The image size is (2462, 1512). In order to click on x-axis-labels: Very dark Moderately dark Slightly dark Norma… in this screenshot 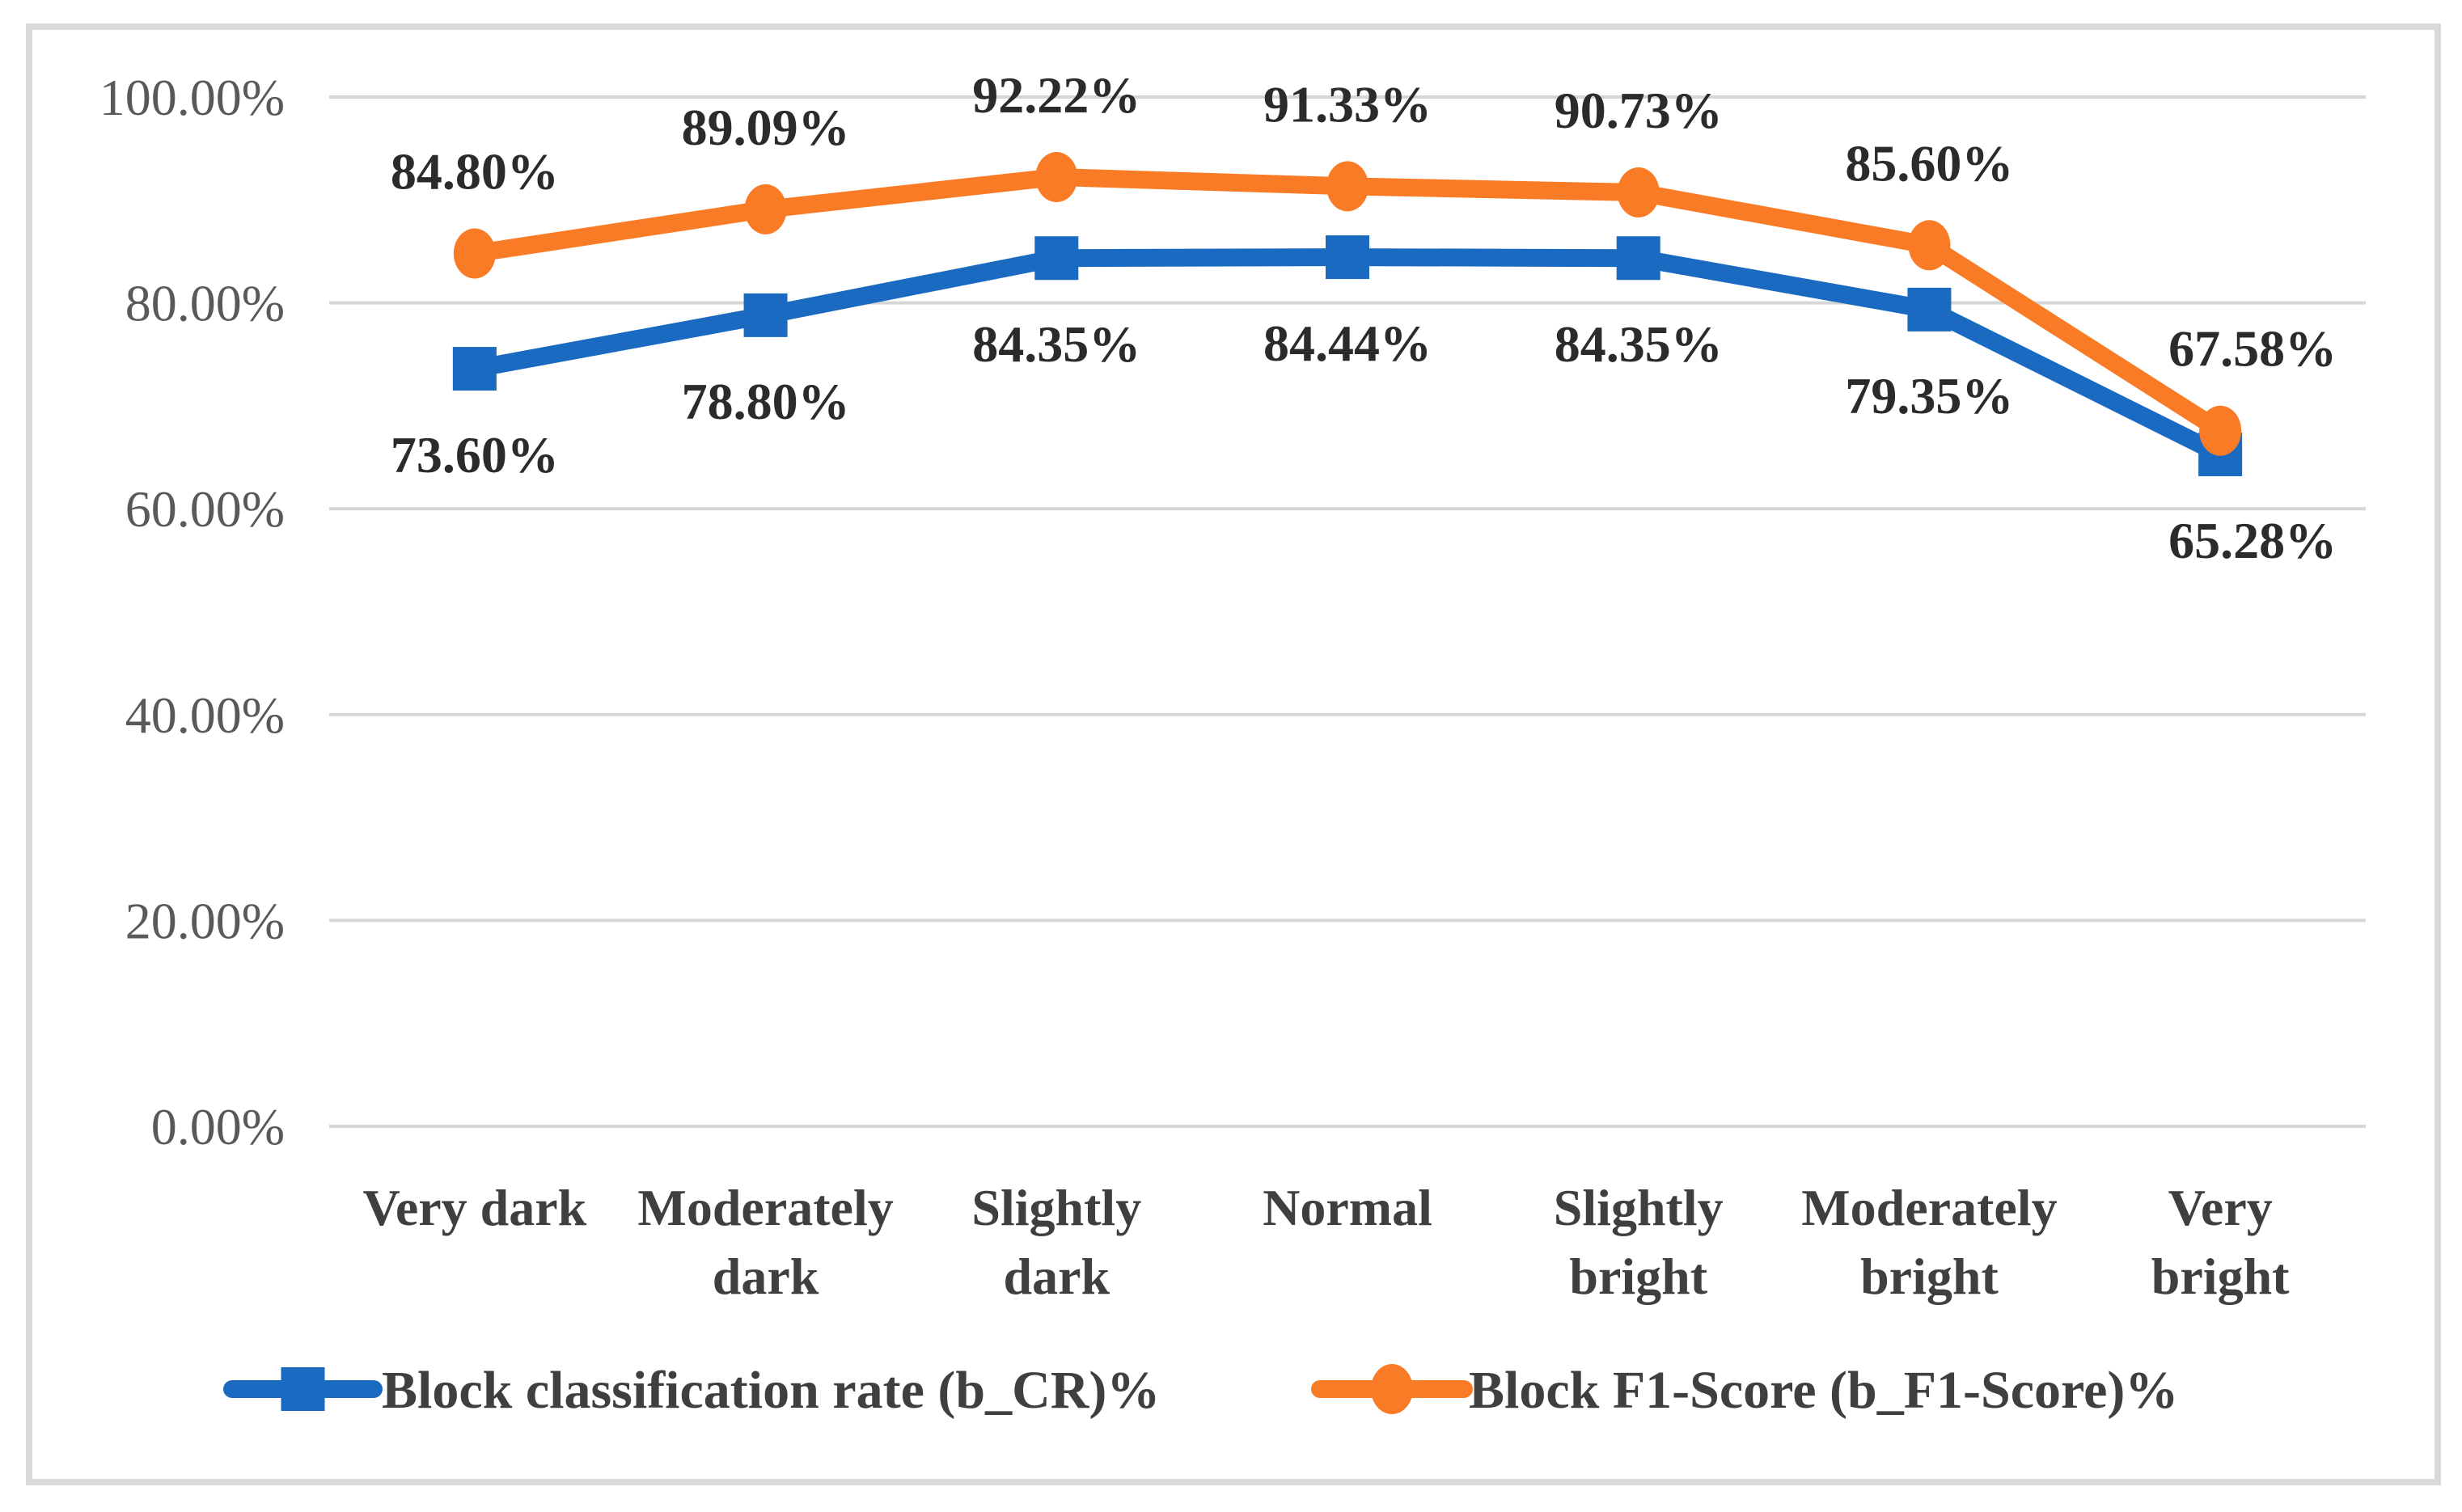, I will do `click(1326, 1242)`.